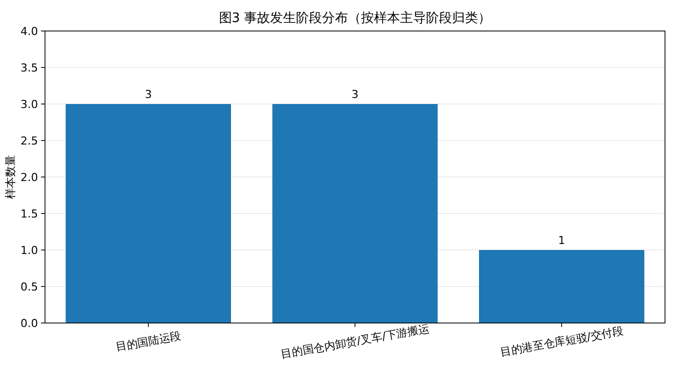 The height and width of the screenshot is (388, 695). I want to click on y-tick-label: 1.0, so click(29, 250).